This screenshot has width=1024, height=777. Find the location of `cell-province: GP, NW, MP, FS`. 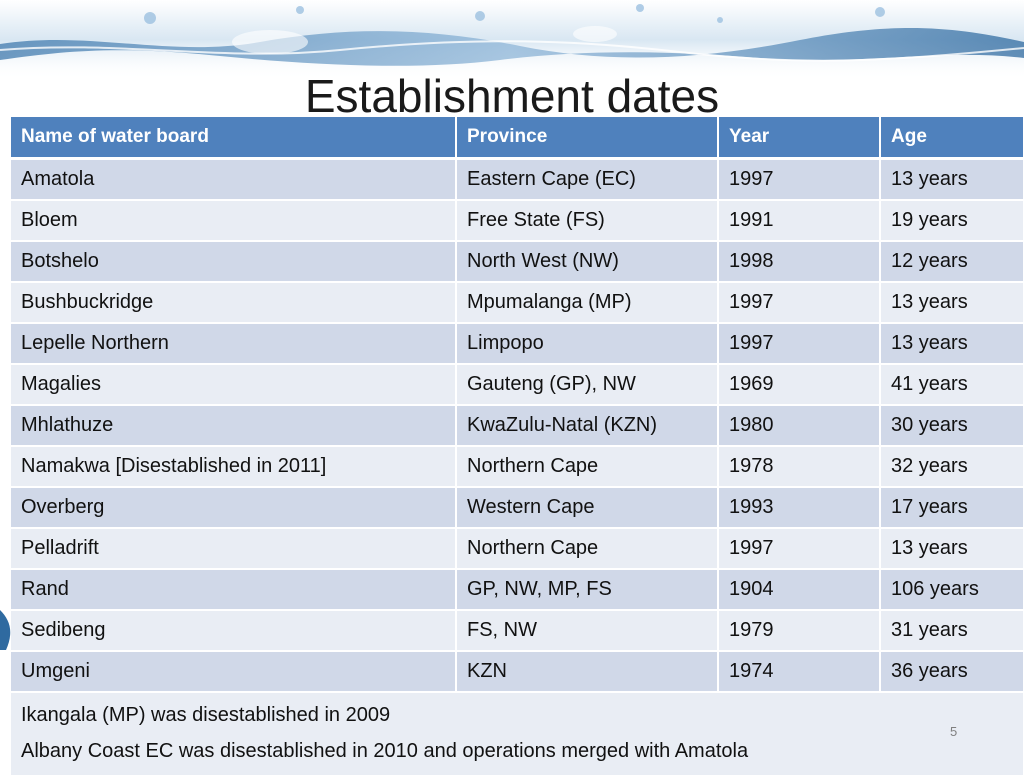

cell-province: GP, NW, MP, FS is located at coordinates (587, 590).